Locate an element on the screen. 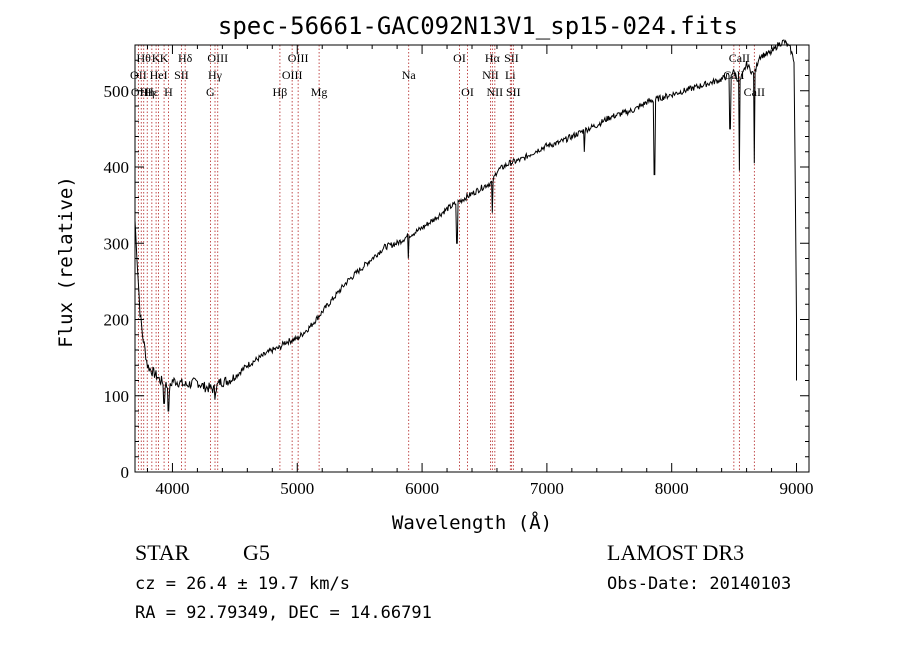 The width and height of the screenshot is (900, 649). line-marker-label-1: OIII is located at coordinates (141, 92).